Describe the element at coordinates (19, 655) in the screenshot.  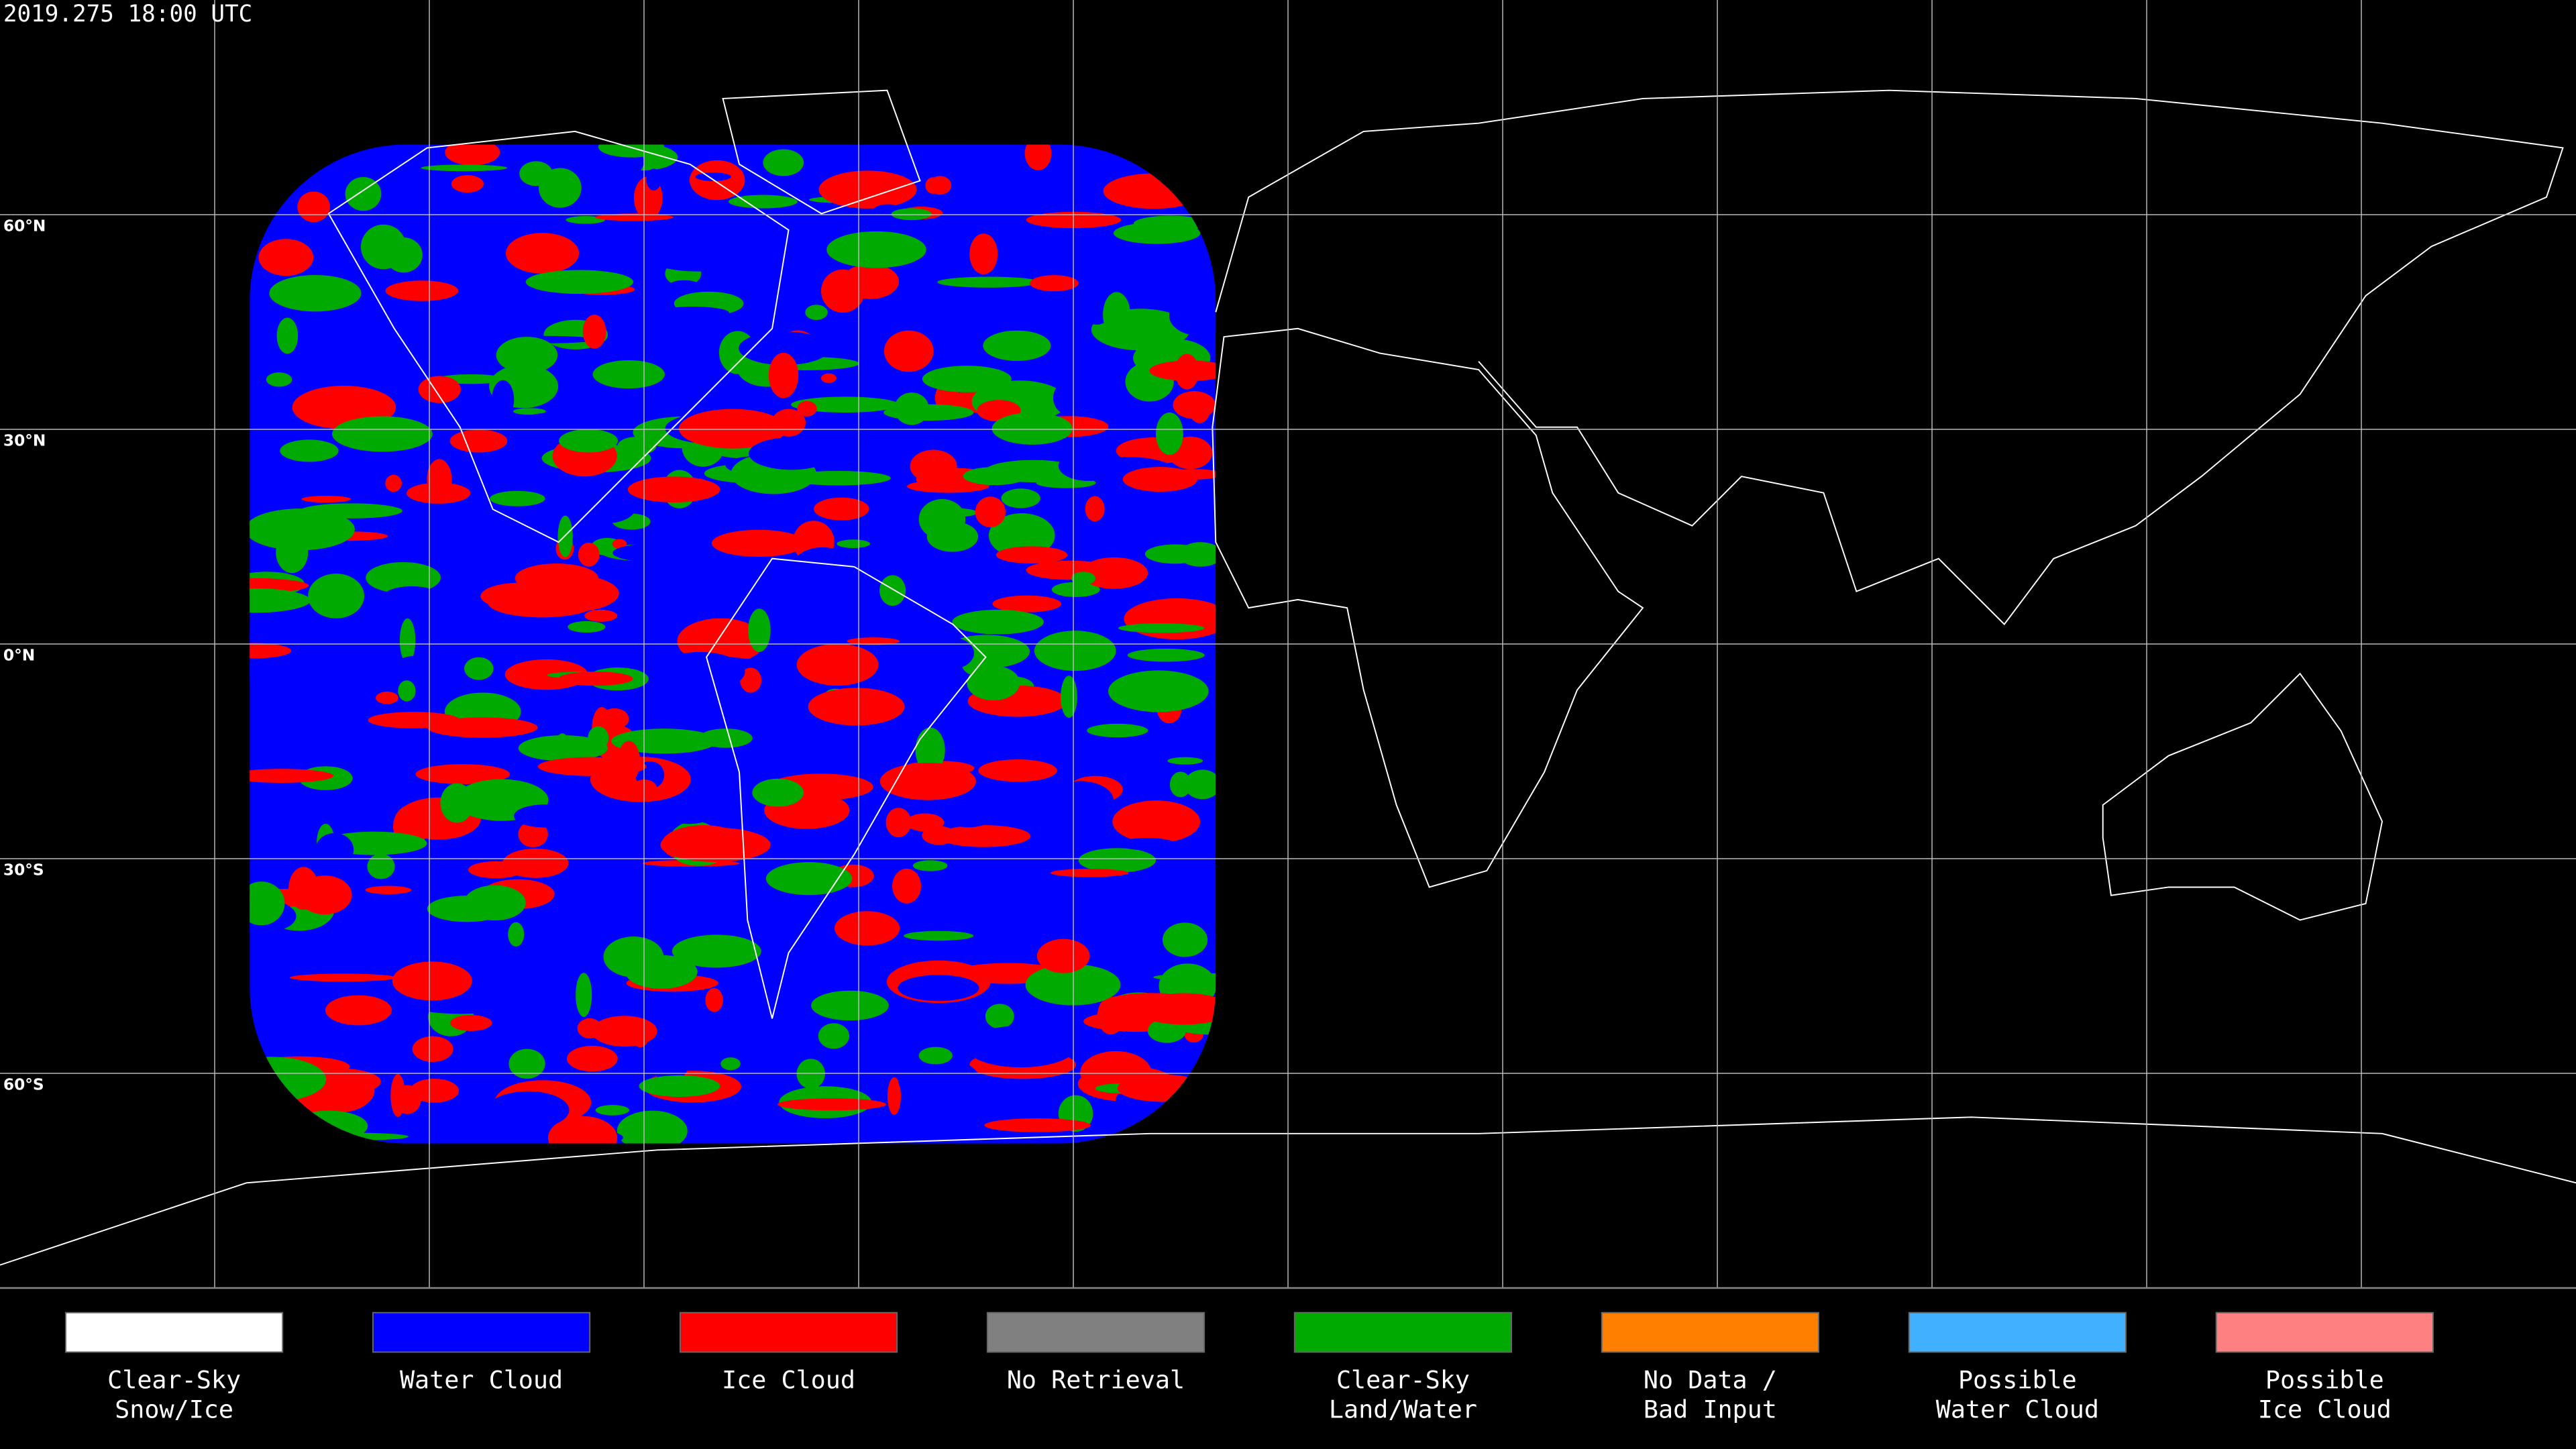
I see `latitude-label: 0°N` at that location.